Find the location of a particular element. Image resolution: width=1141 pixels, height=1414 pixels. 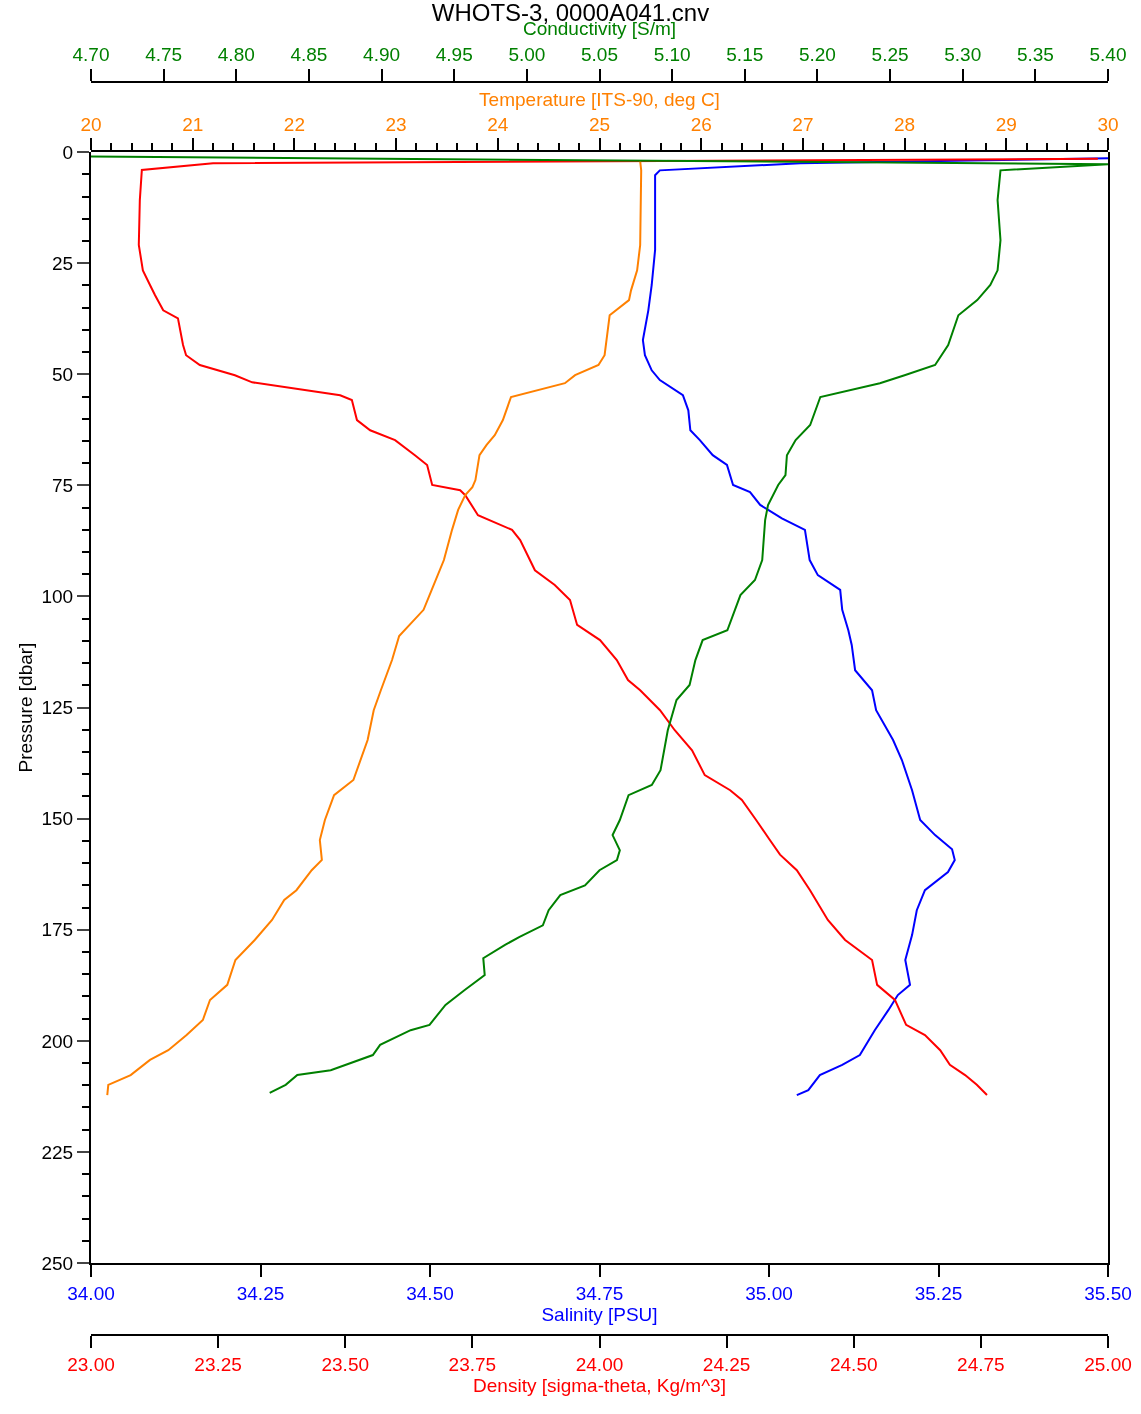

x-tick-label: 35.00 is located at coordinates (769, 1293).